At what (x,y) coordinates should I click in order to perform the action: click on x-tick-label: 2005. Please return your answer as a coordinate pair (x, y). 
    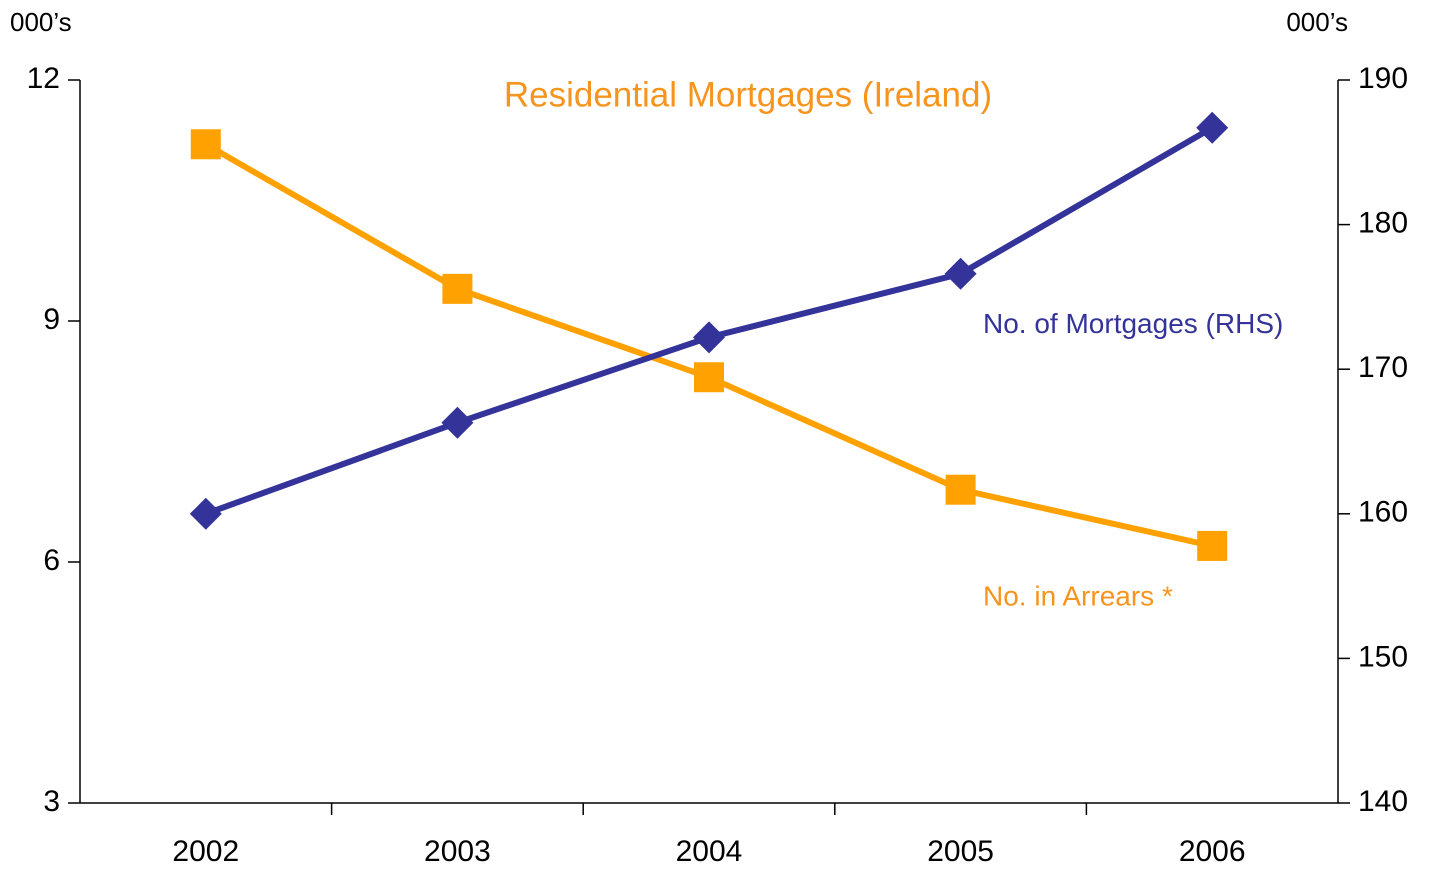
    Looking at the image, I should click on (960, 851).